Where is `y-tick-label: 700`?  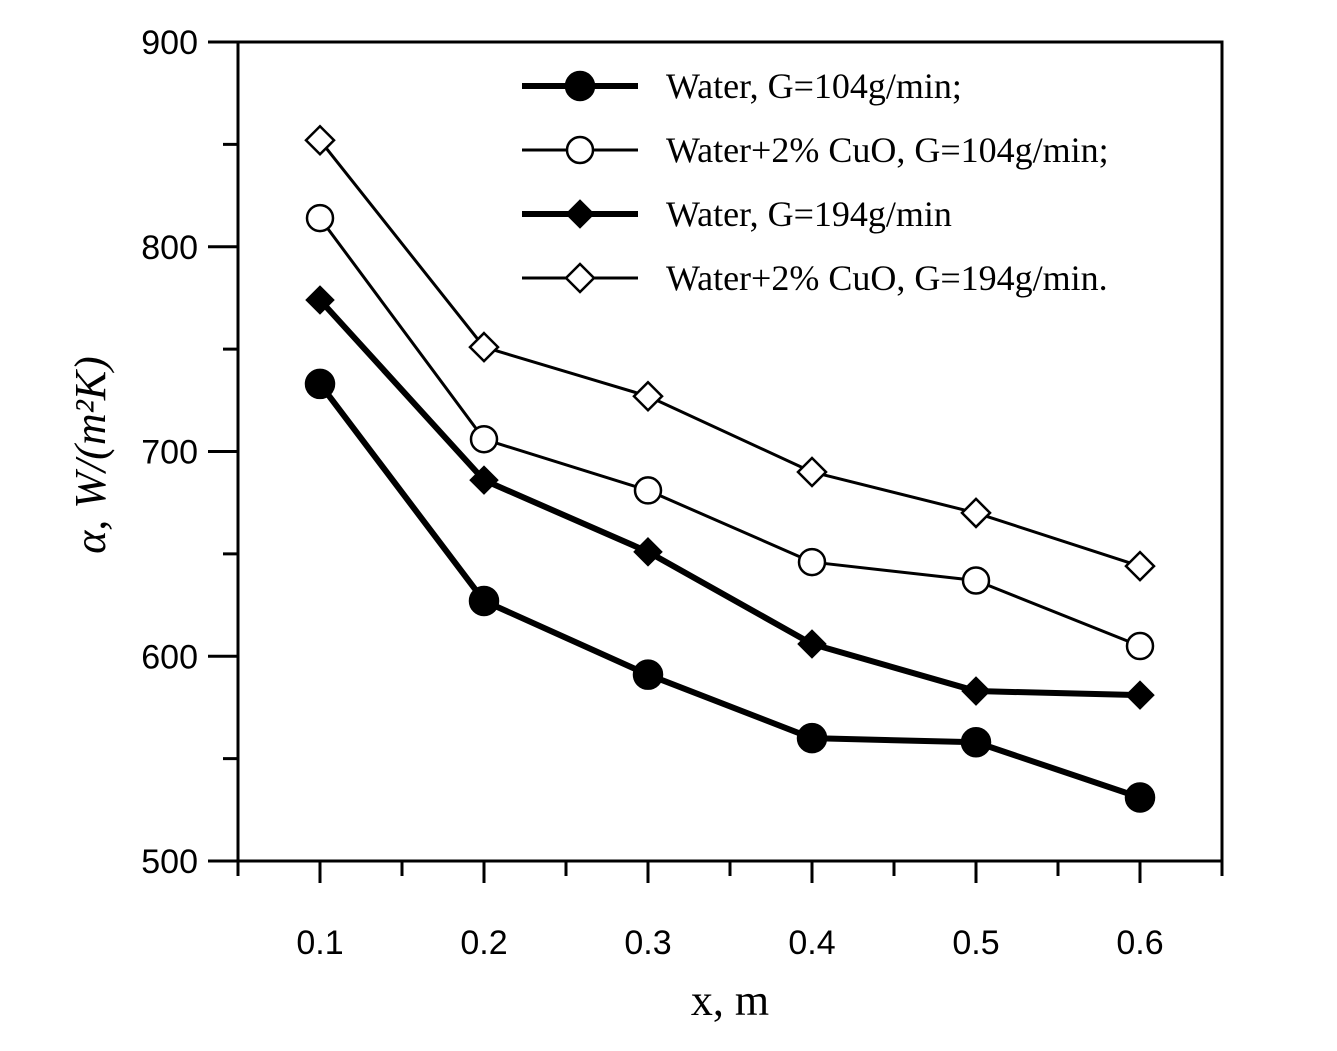
y-tick-label: 700 is located at coordinates (169, 453).